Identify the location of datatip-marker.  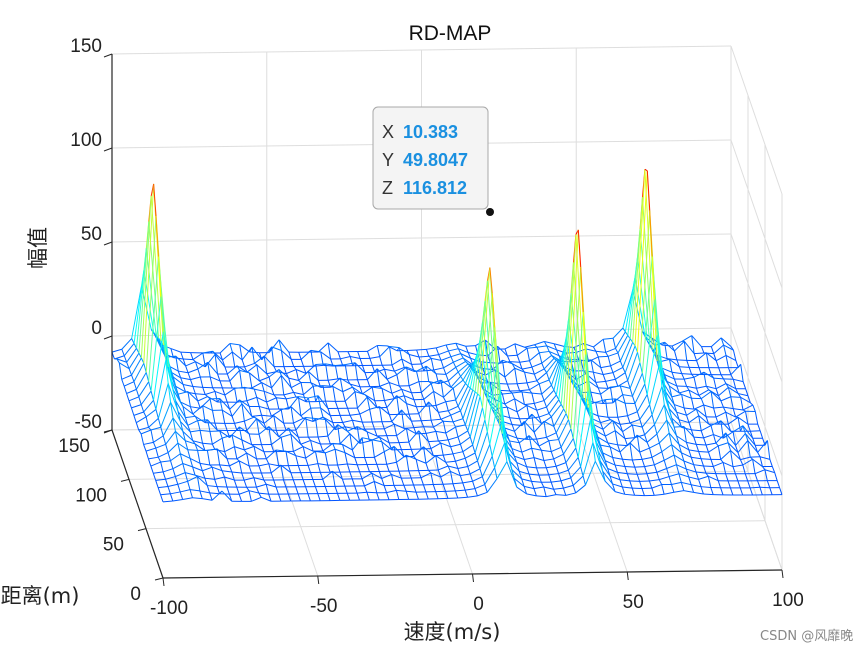
(490, 212).